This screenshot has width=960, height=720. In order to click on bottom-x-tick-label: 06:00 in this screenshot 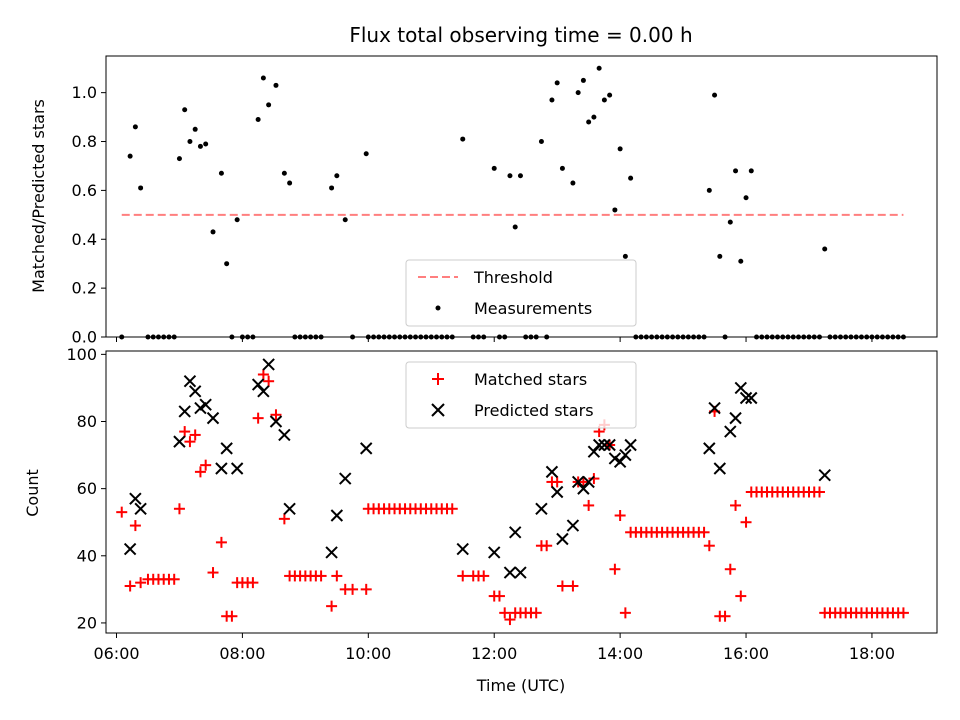, I will do `click(116, 653)`.